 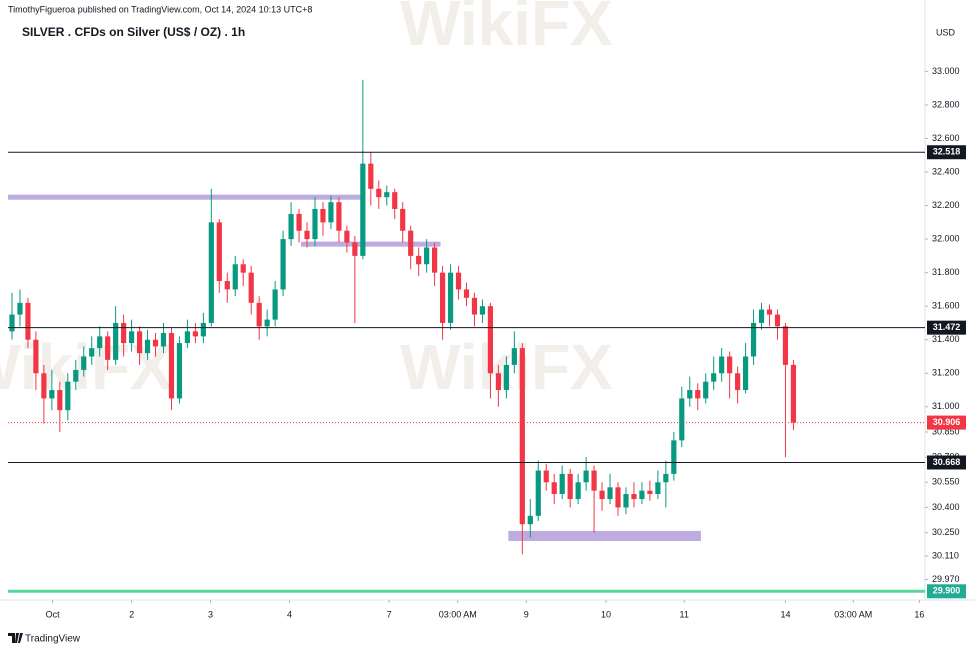 I want to click on y-tick-label: 30.400, so click(x=946, y=507).